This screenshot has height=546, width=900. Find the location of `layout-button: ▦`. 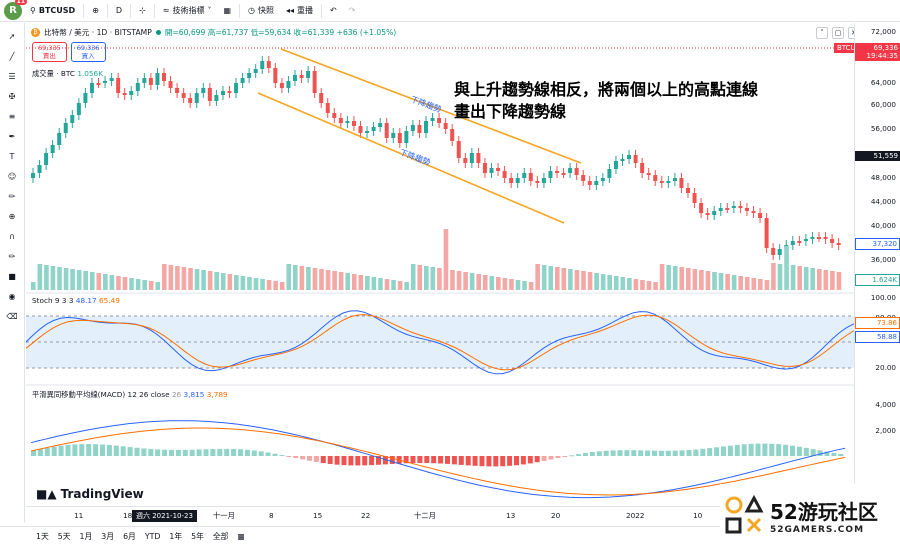

layout-button: ▦ is located at coordinates (227, 10).